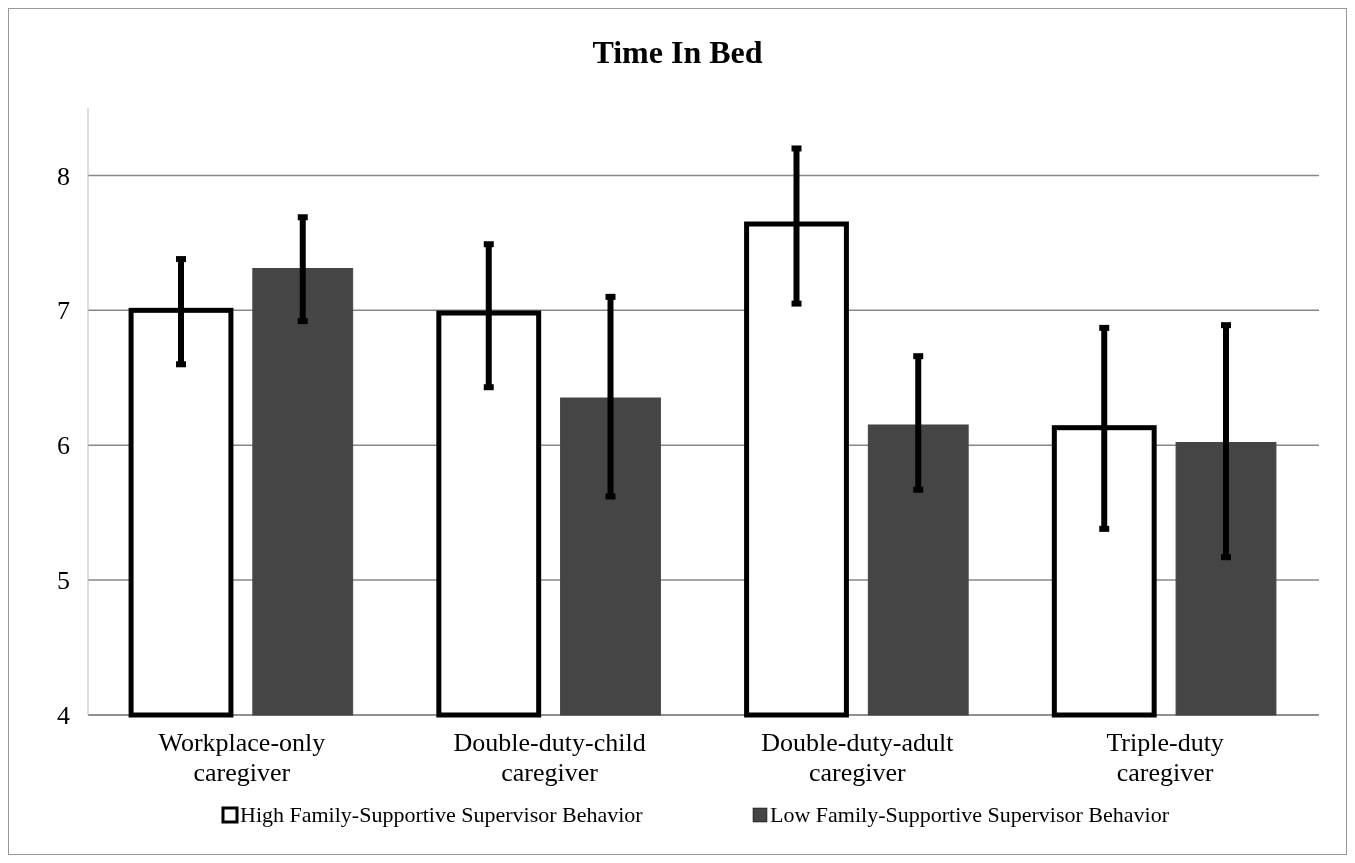 The height and width of the screenshot is (863, 1355). I want to click on y-tick-label: 6, so click(63, 446).